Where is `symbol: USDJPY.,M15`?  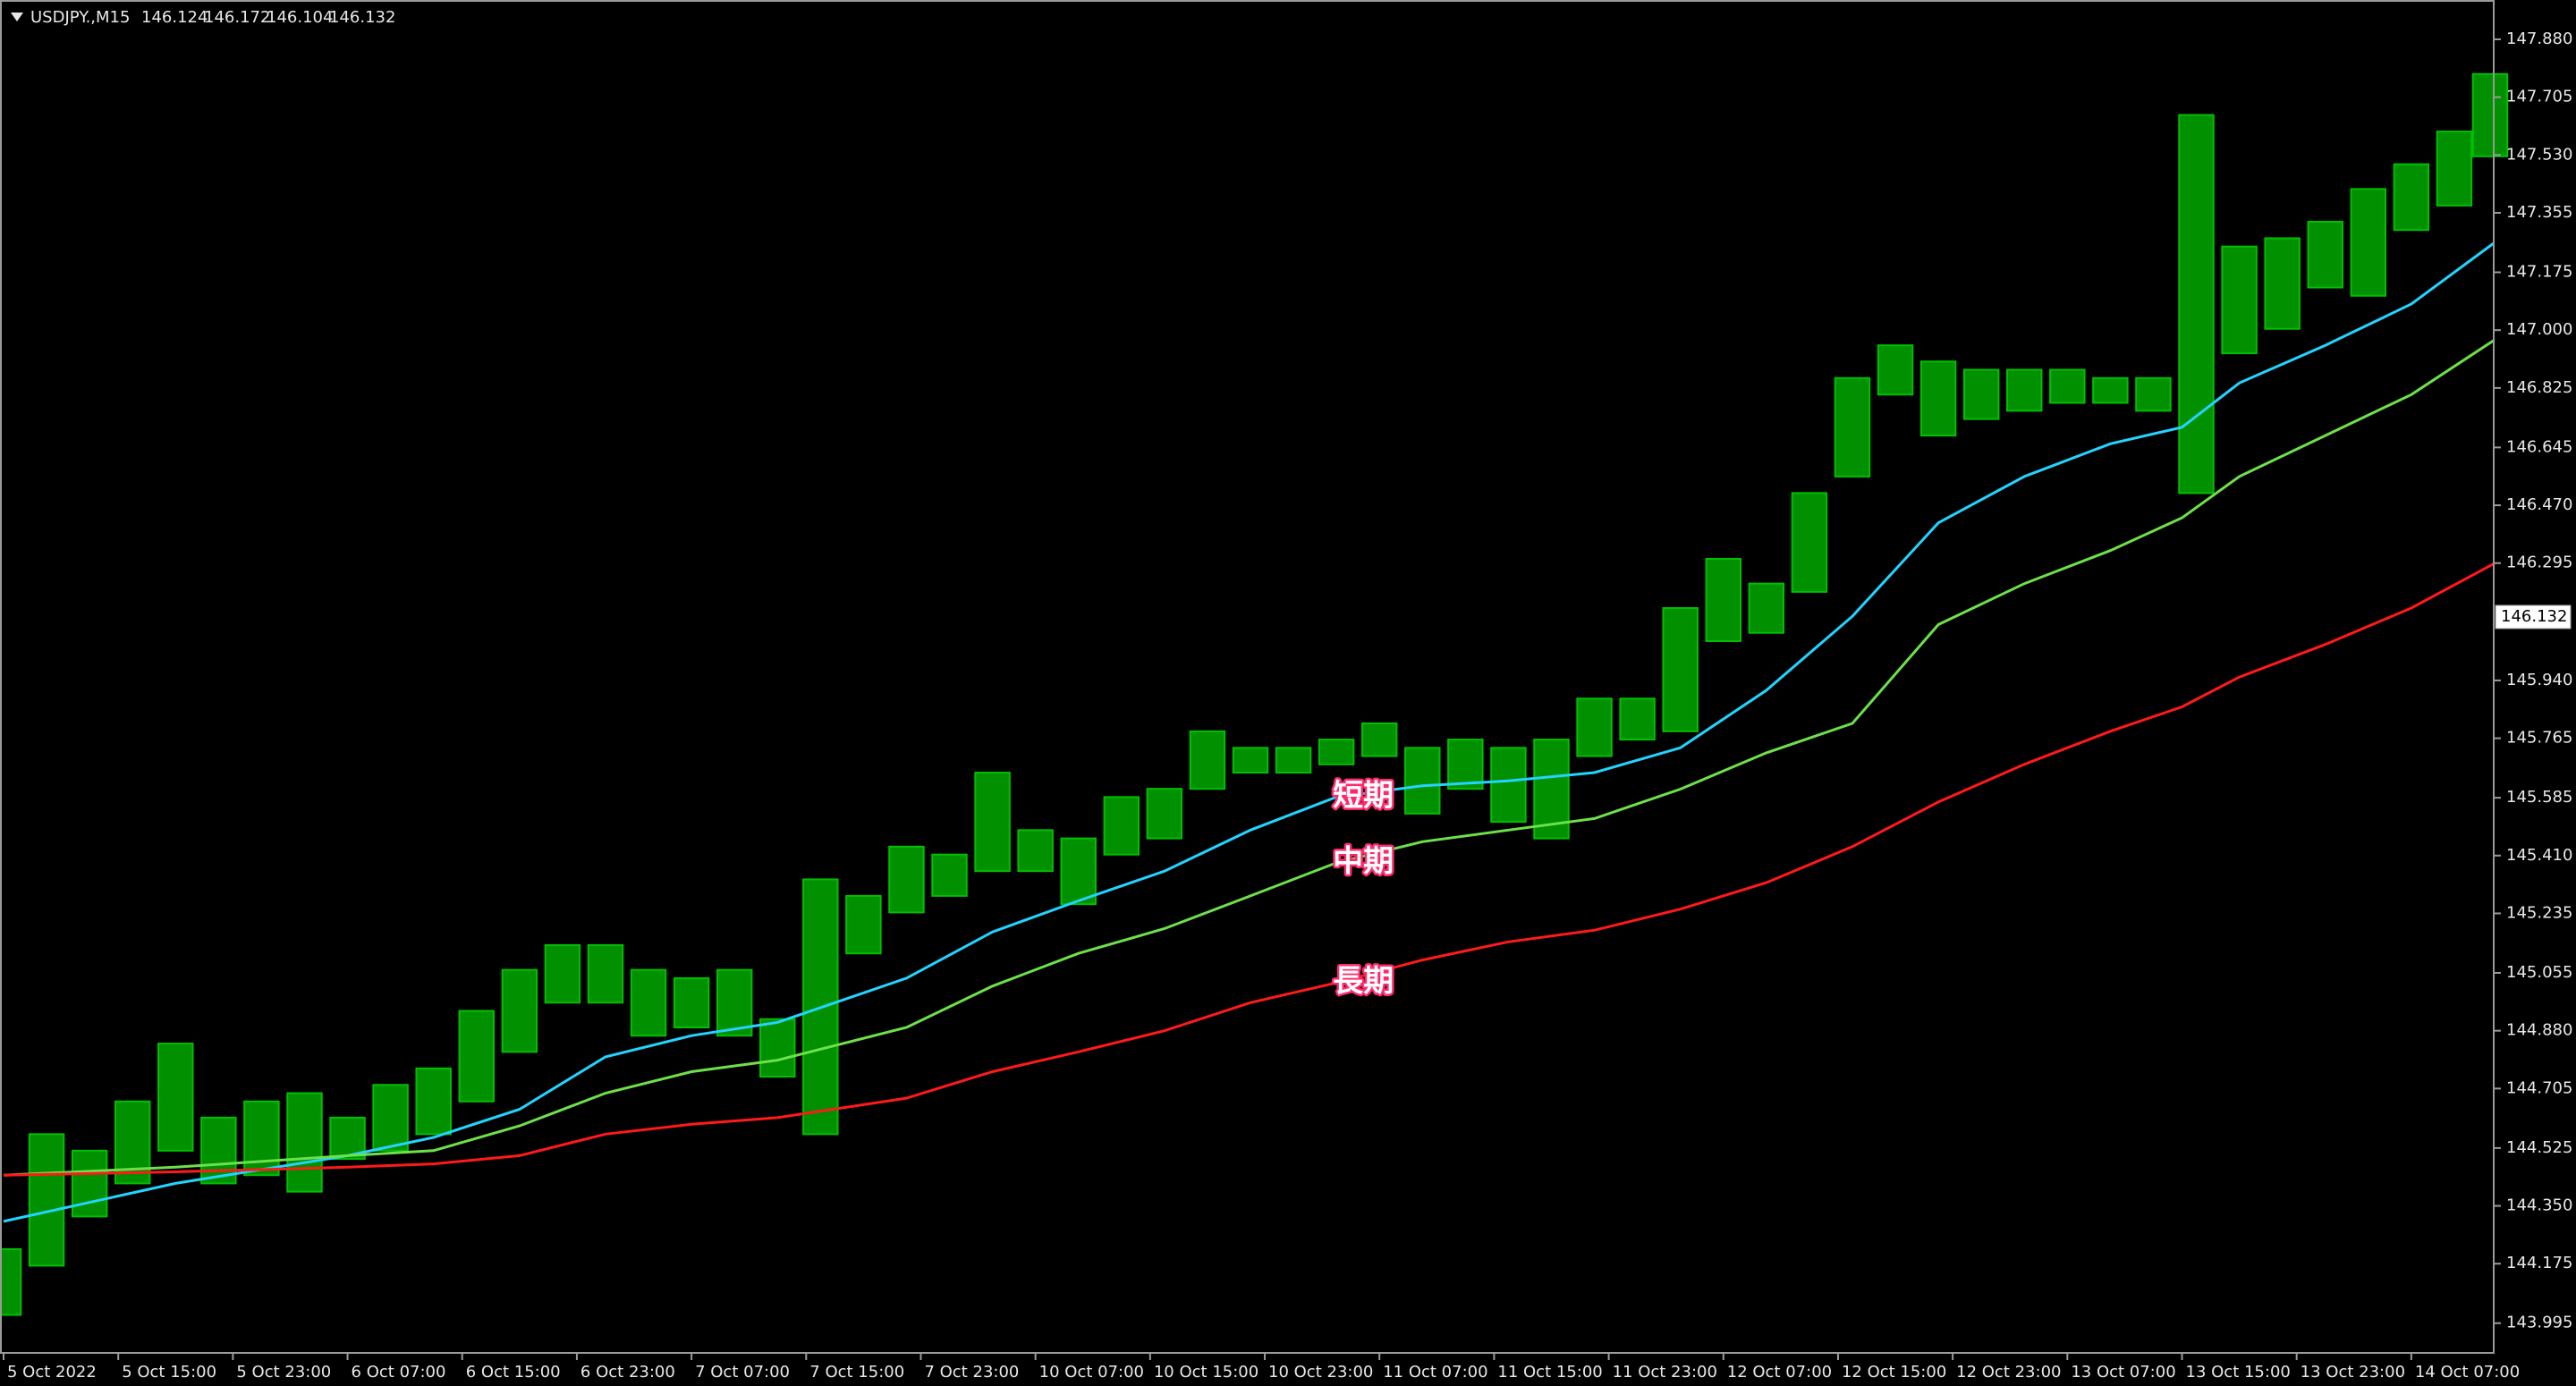 symbol: USDJPY.,M15 is located at coordinates (80, 17).